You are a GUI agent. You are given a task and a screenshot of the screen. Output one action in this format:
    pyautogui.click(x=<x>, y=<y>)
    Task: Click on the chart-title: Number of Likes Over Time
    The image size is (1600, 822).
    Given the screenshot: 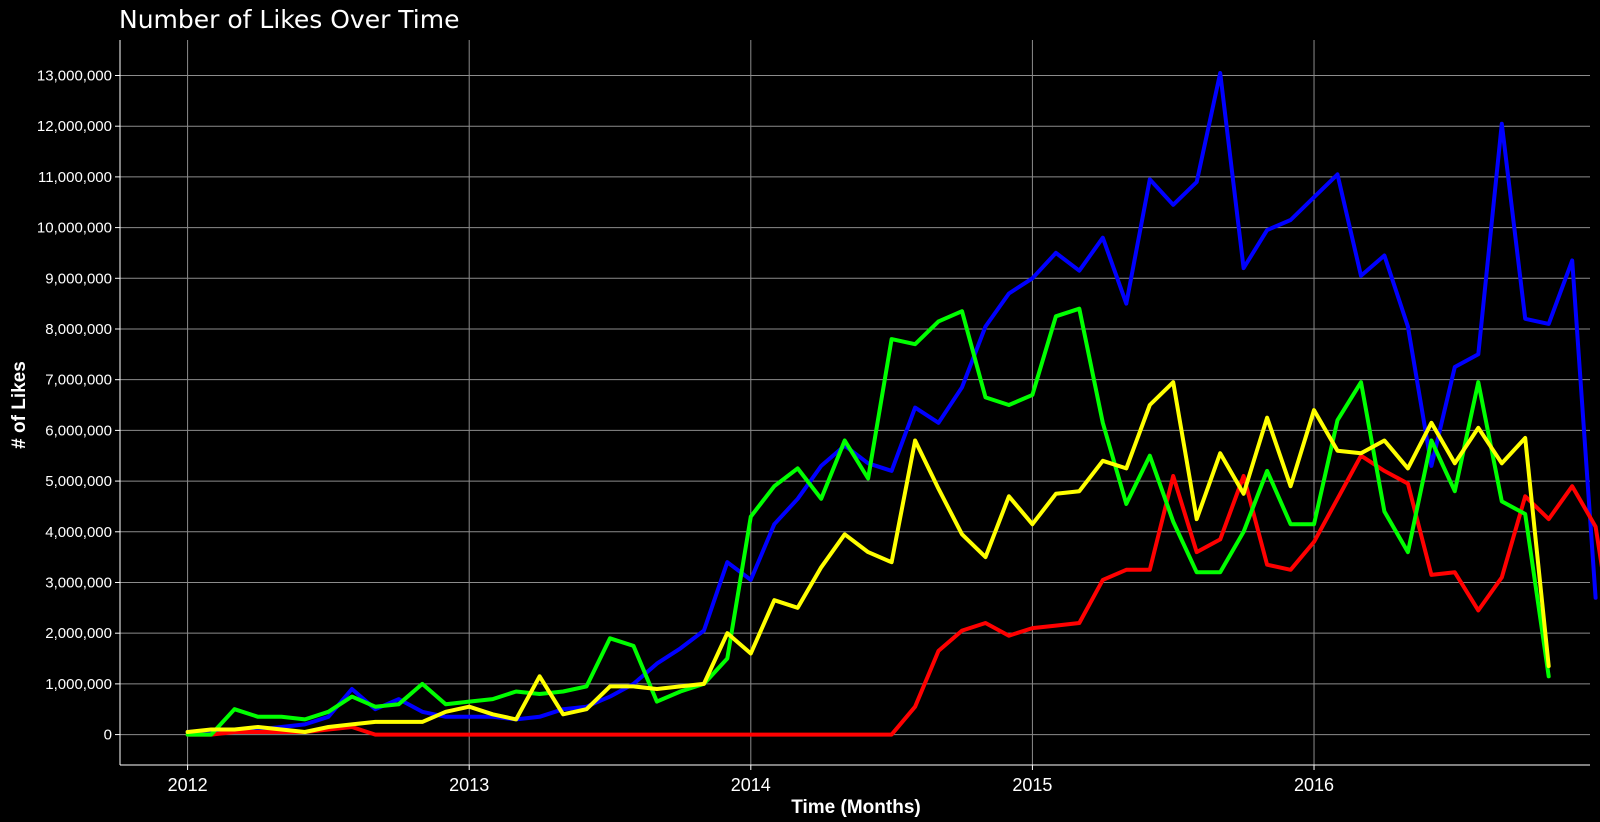 What is the action you would take?
    pyautogui.click(x=289, y=19)
    